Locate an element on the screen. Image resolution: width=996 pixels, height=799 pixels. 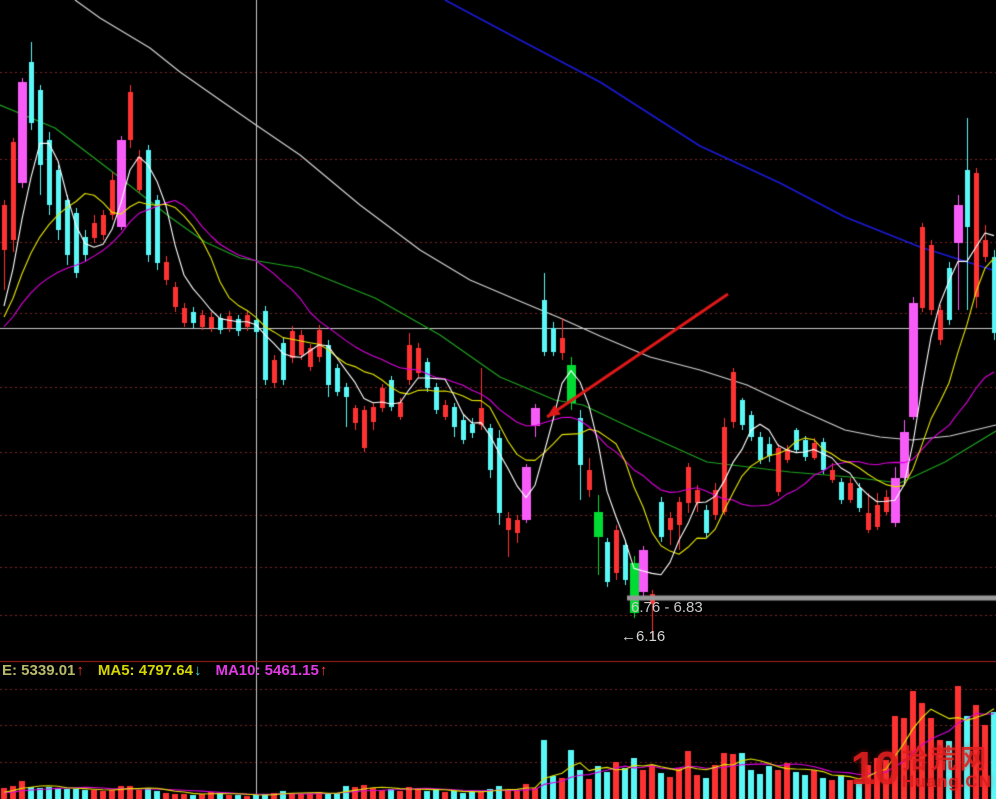
indicator-value: E: 5339.01 ↑ is located at coordinates (43, 670).